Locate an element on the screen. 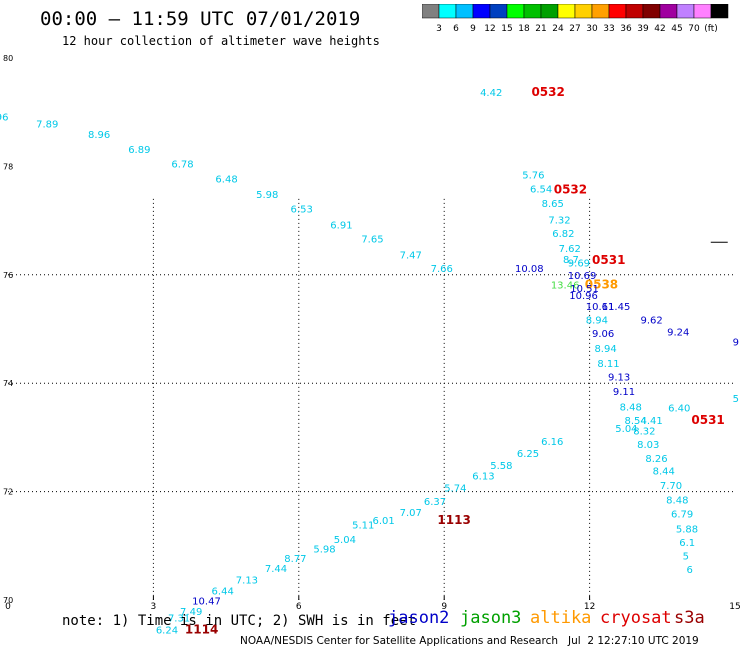 The image size is (740, 650). colorbar-label: 15 is located at coordinates (506, 29).